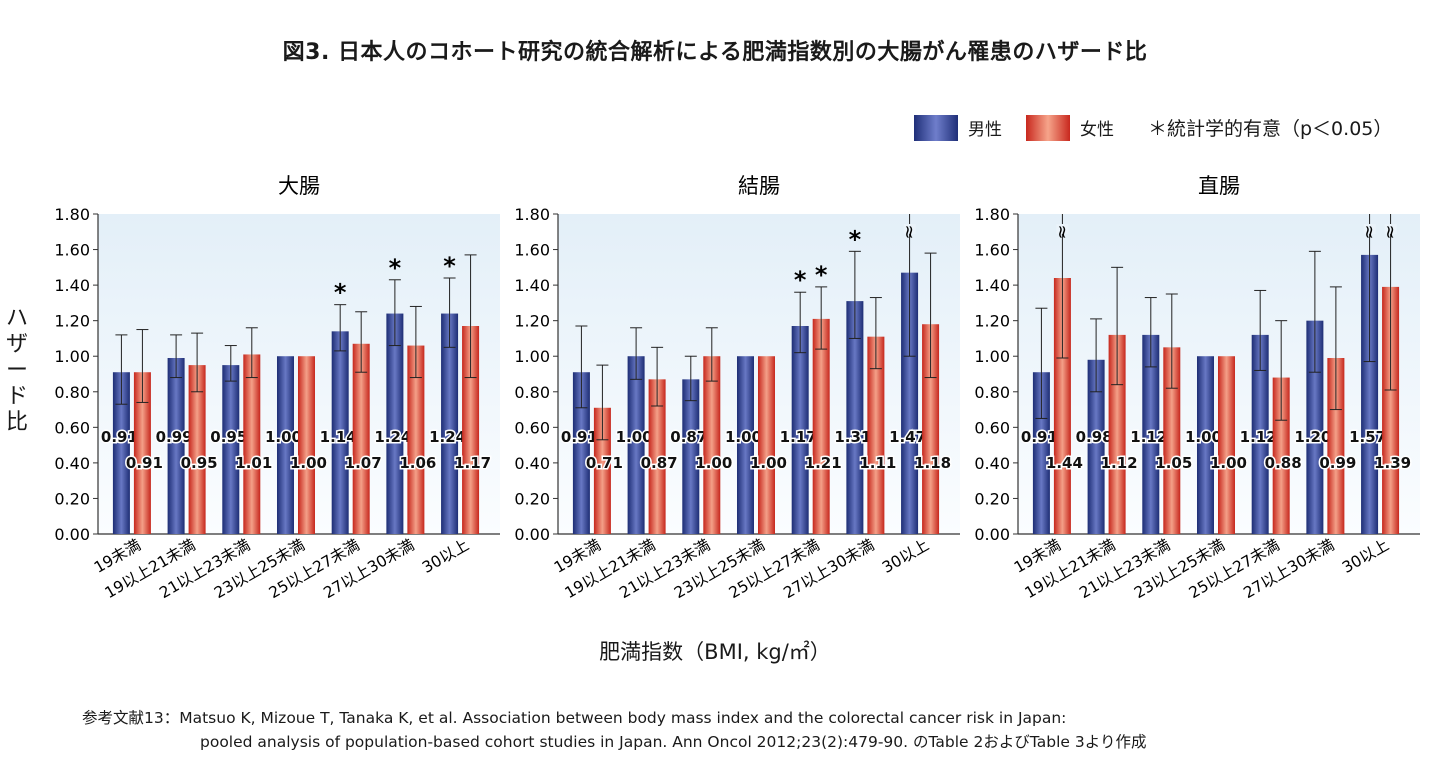  What do you see at coordinates (1097, 130) in the screenshot?
I see `legend-label-female: 女性` at bounding box center [1097, 130].